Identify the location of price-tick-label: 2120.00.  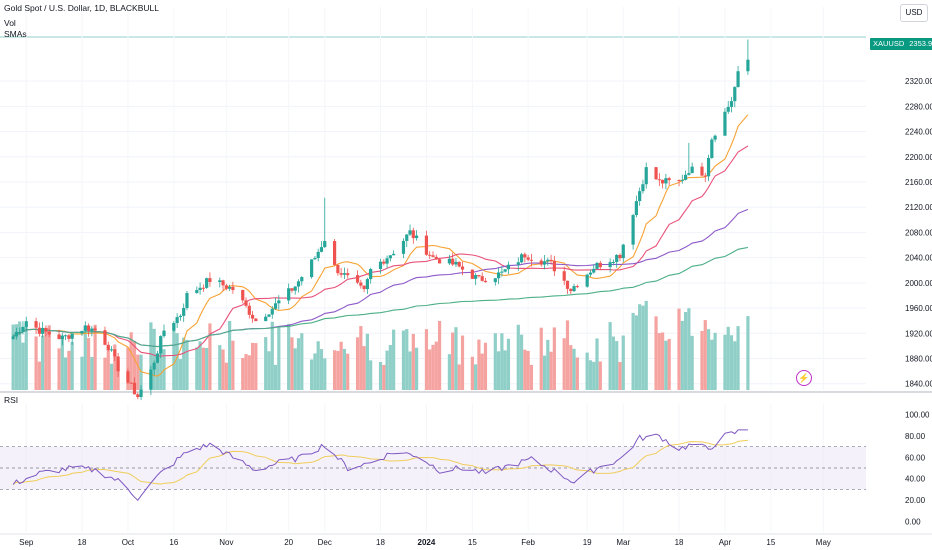
(918, 207).